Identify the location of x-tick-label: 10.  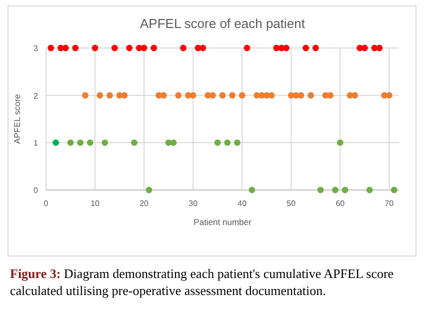
(95, 203).